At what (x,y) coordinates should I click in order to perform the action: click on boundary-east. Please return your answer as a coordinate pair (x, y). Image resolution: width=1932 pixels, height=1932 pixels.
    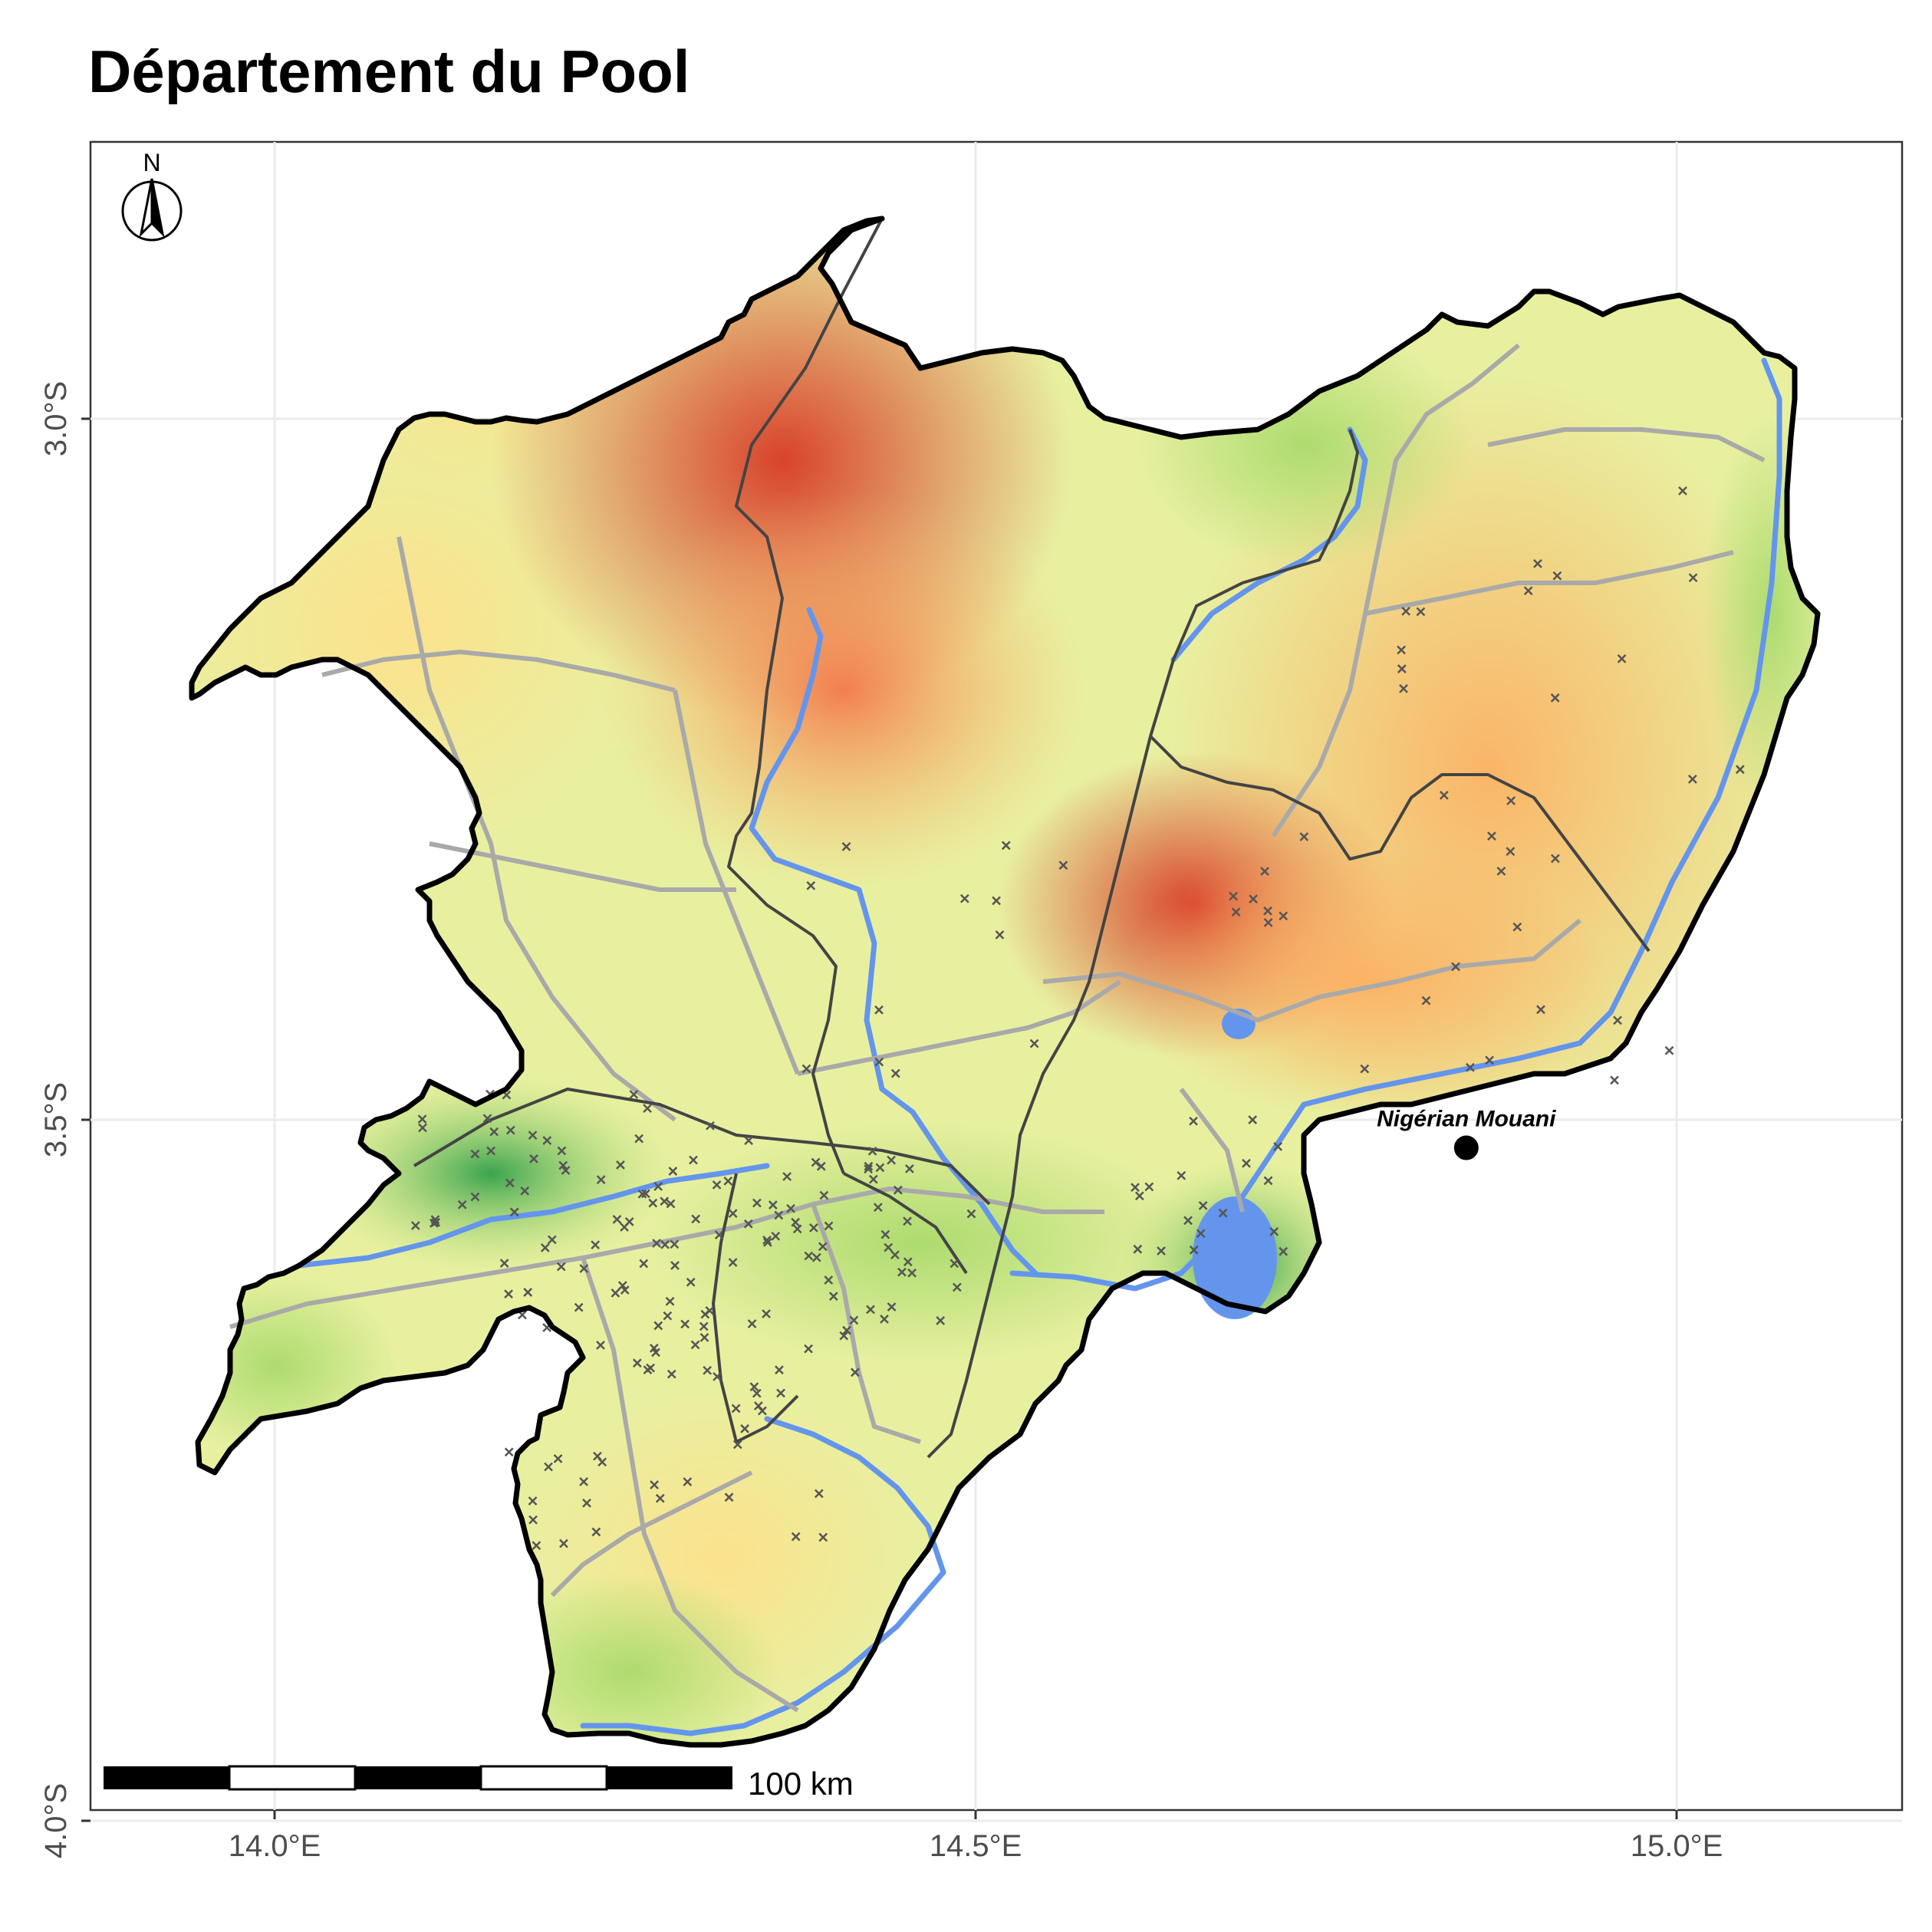
    Looking at the image, I should click on (1400, 844).